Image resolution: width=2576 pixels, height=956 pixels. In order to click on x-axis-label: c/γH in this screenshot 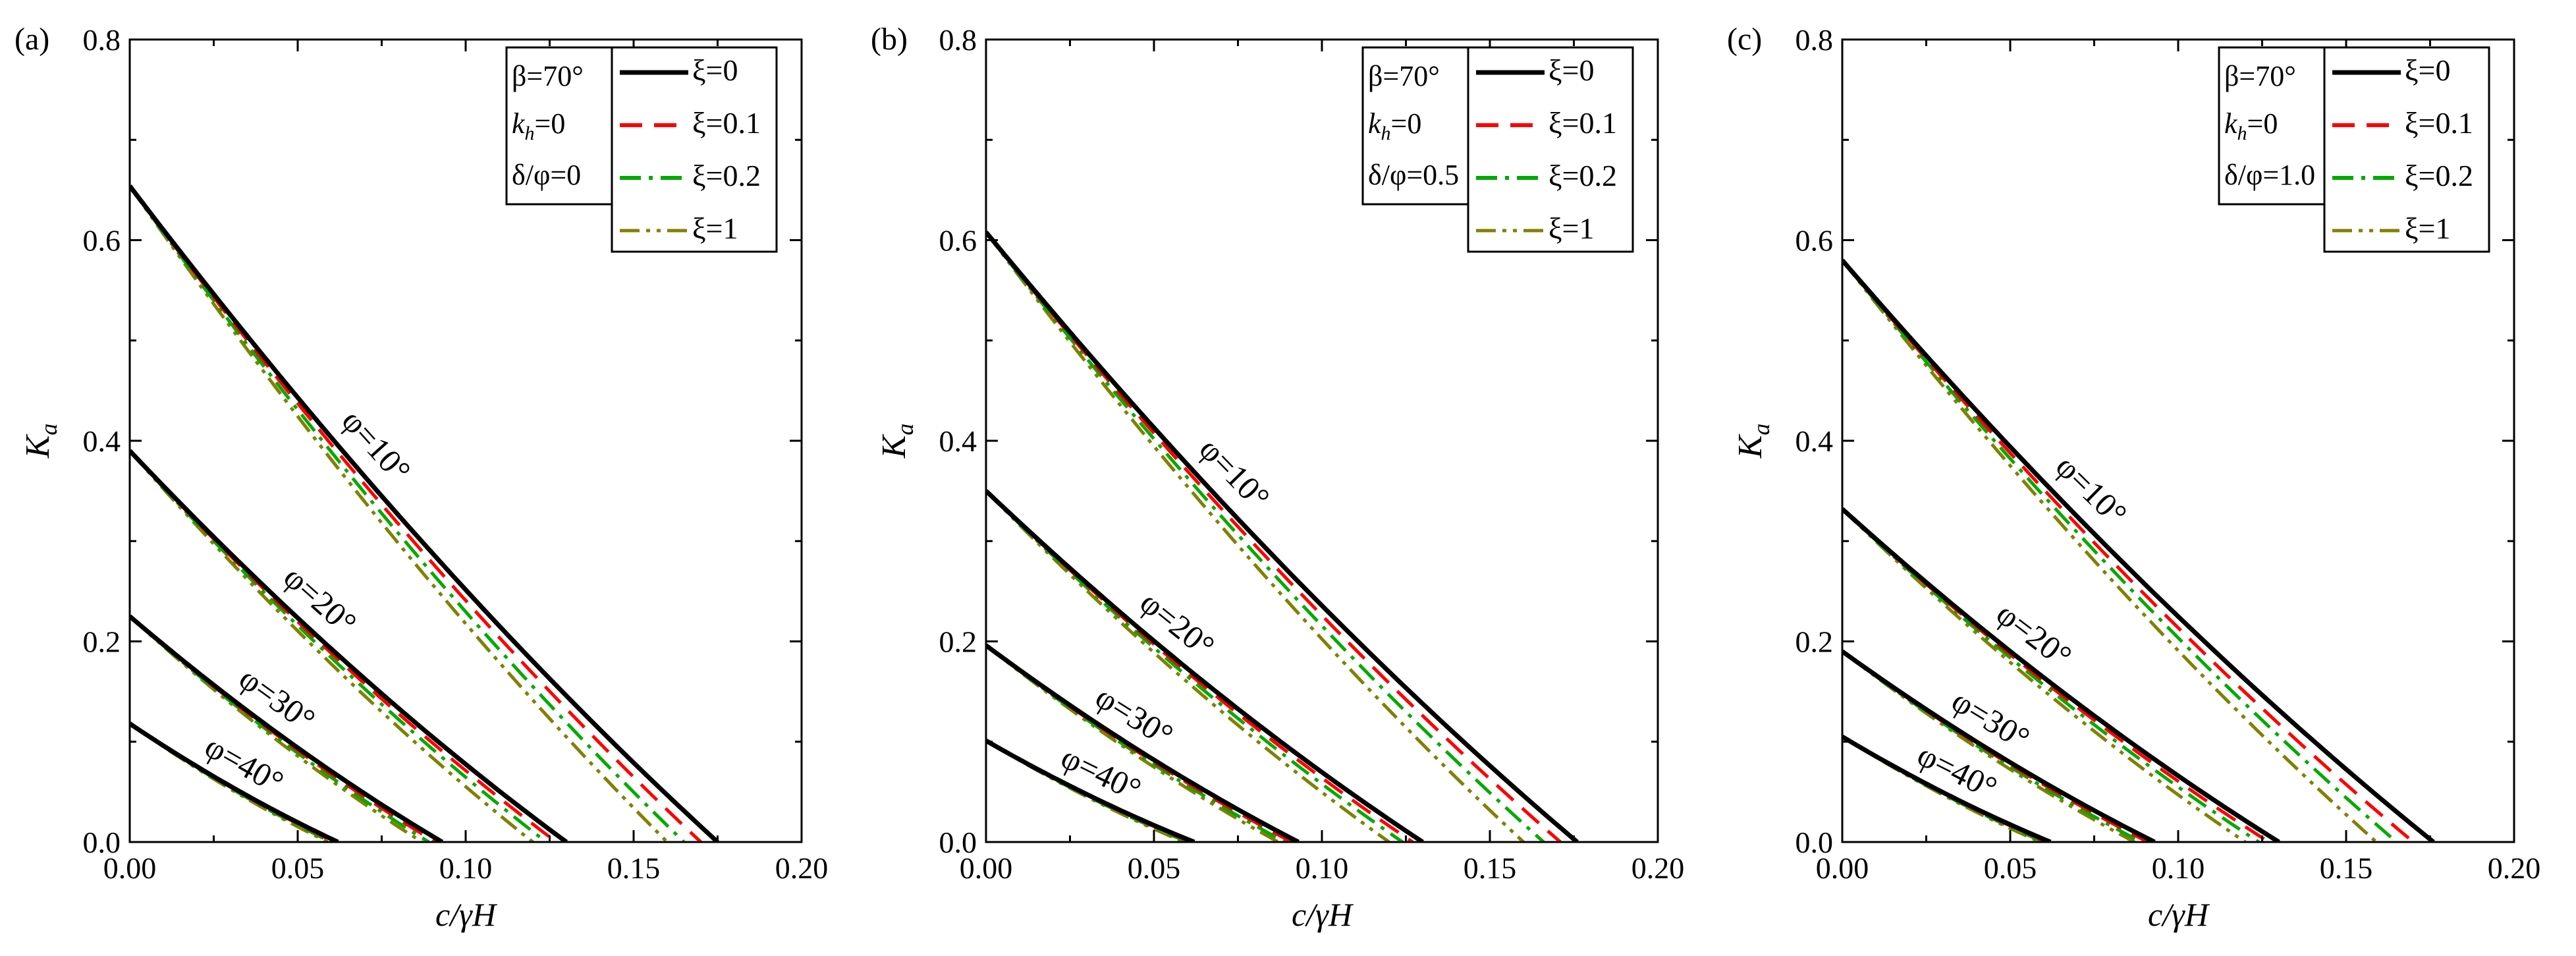, I will do `click(1323, 914)`.